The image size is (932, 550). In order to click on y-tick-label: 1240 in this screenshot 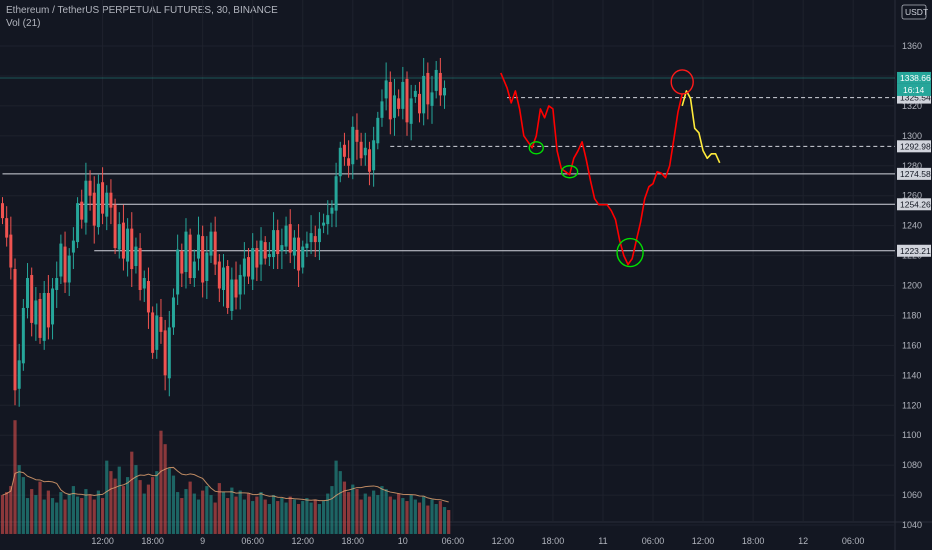, I will do `click(912, 226)`.